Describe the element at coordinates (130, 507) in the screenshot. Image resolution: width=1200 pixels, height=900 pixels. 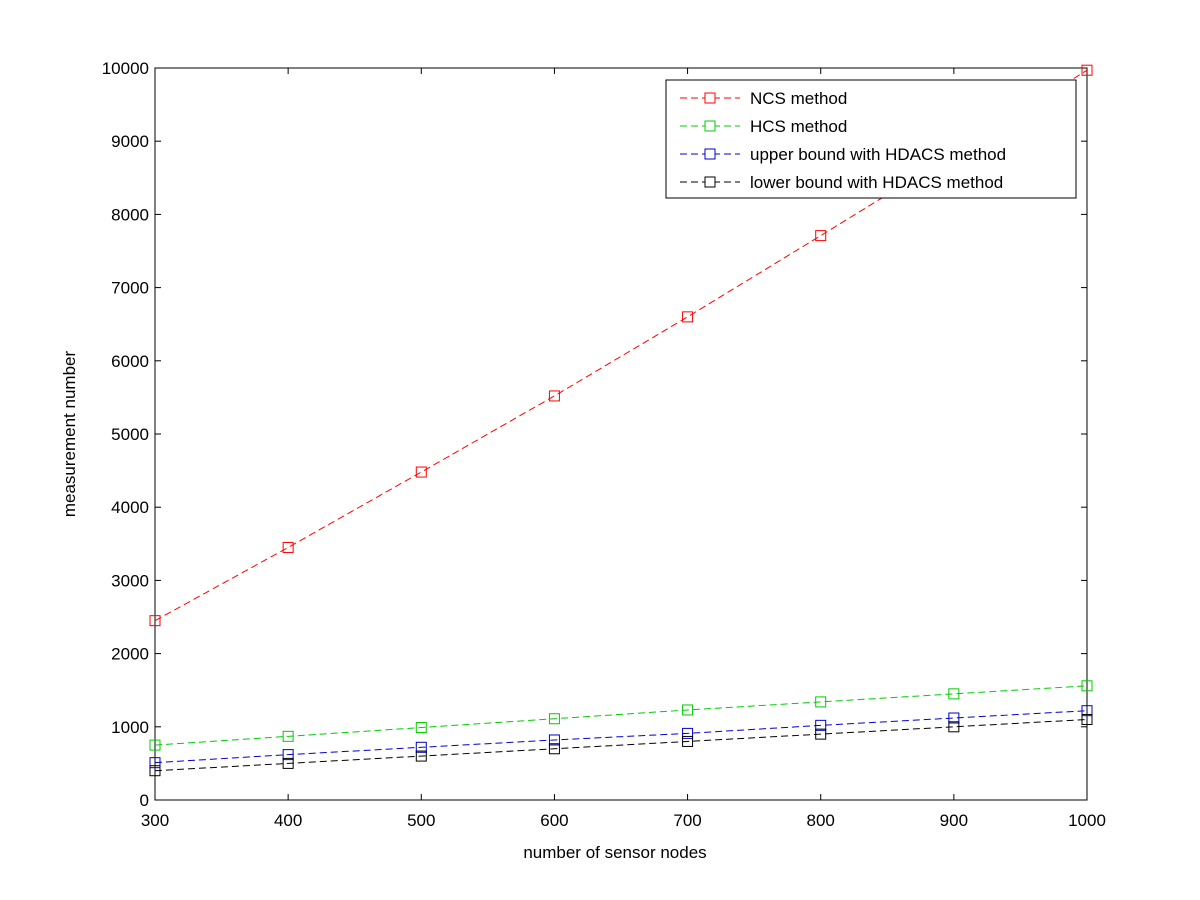
I see `y-tick-label: 4000` at that location.